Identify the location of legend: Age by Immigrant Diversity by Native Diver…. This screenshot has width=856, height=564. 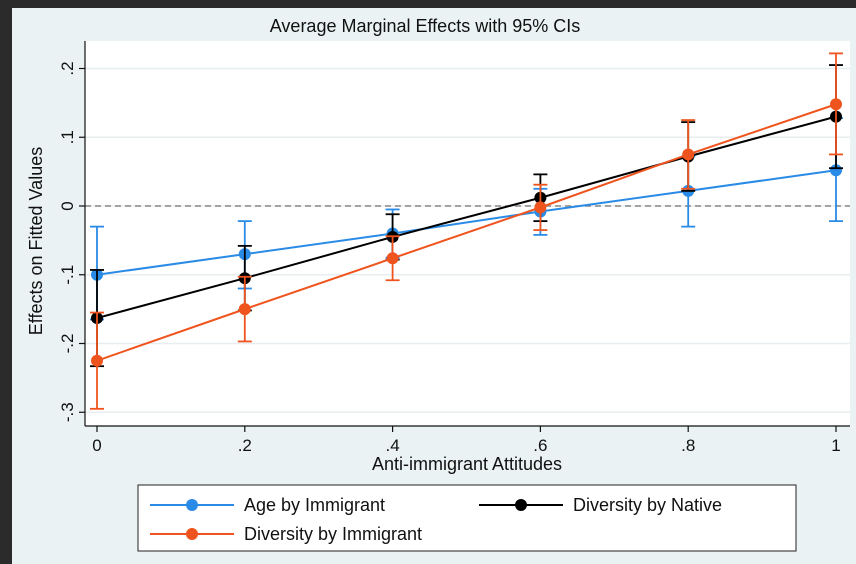
(467, 518).